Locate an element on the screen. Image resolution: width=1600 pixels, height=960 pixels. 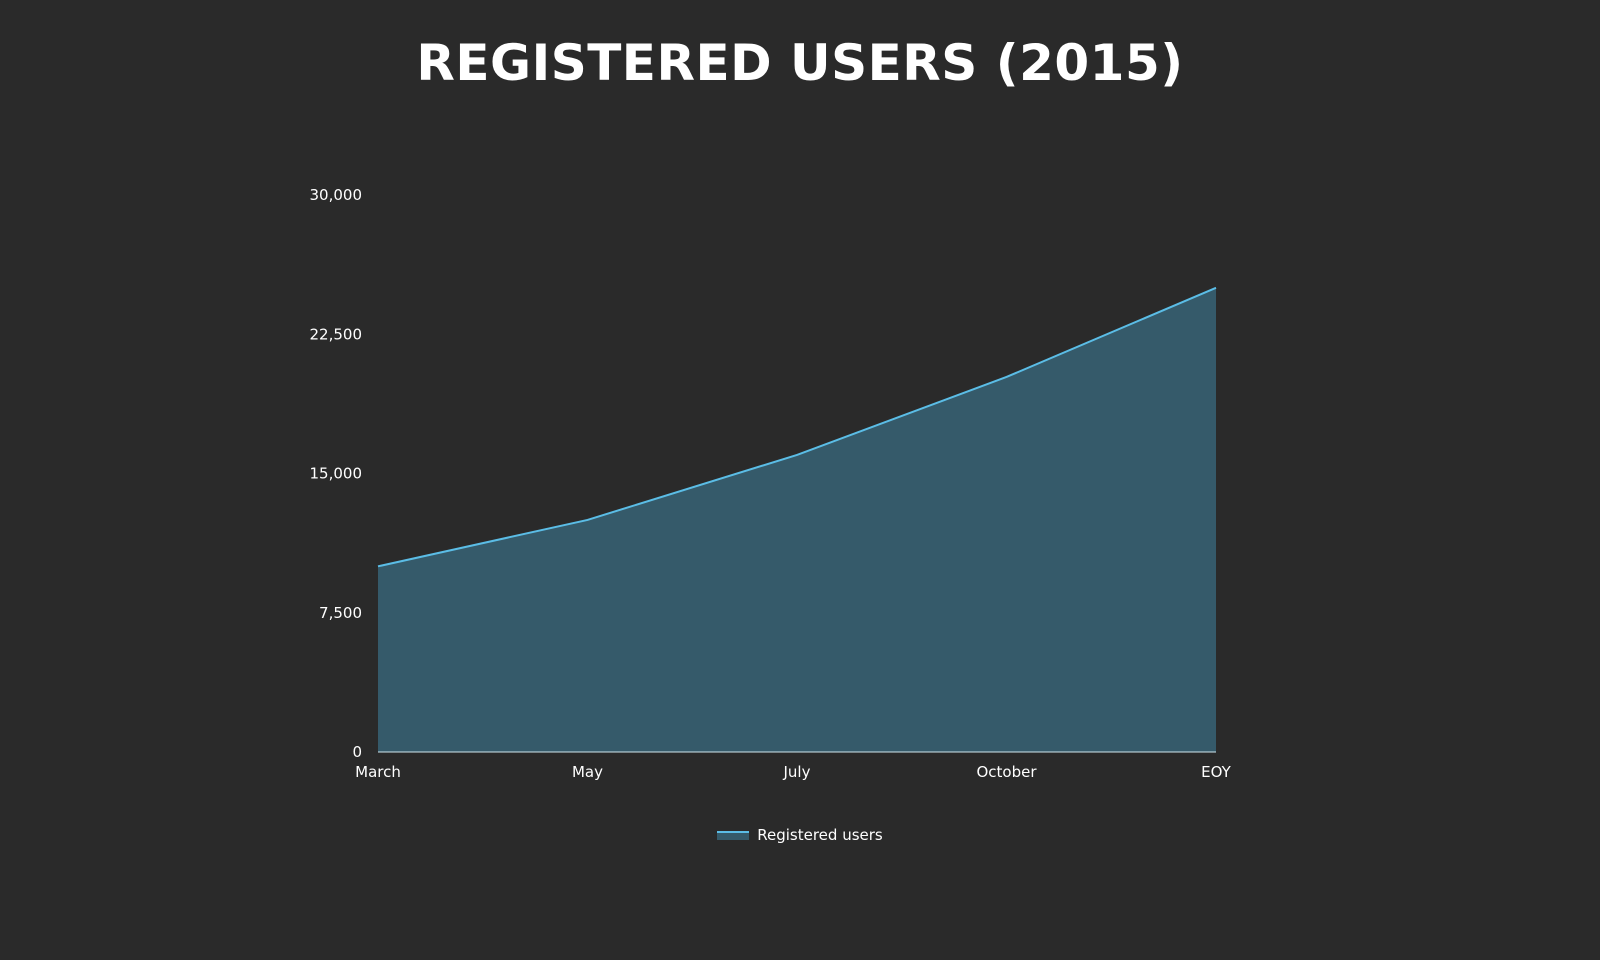
y-axis-tick-labels: 0 7,500 15,000 22,500 30,000 is located at coordinates (336, 473).